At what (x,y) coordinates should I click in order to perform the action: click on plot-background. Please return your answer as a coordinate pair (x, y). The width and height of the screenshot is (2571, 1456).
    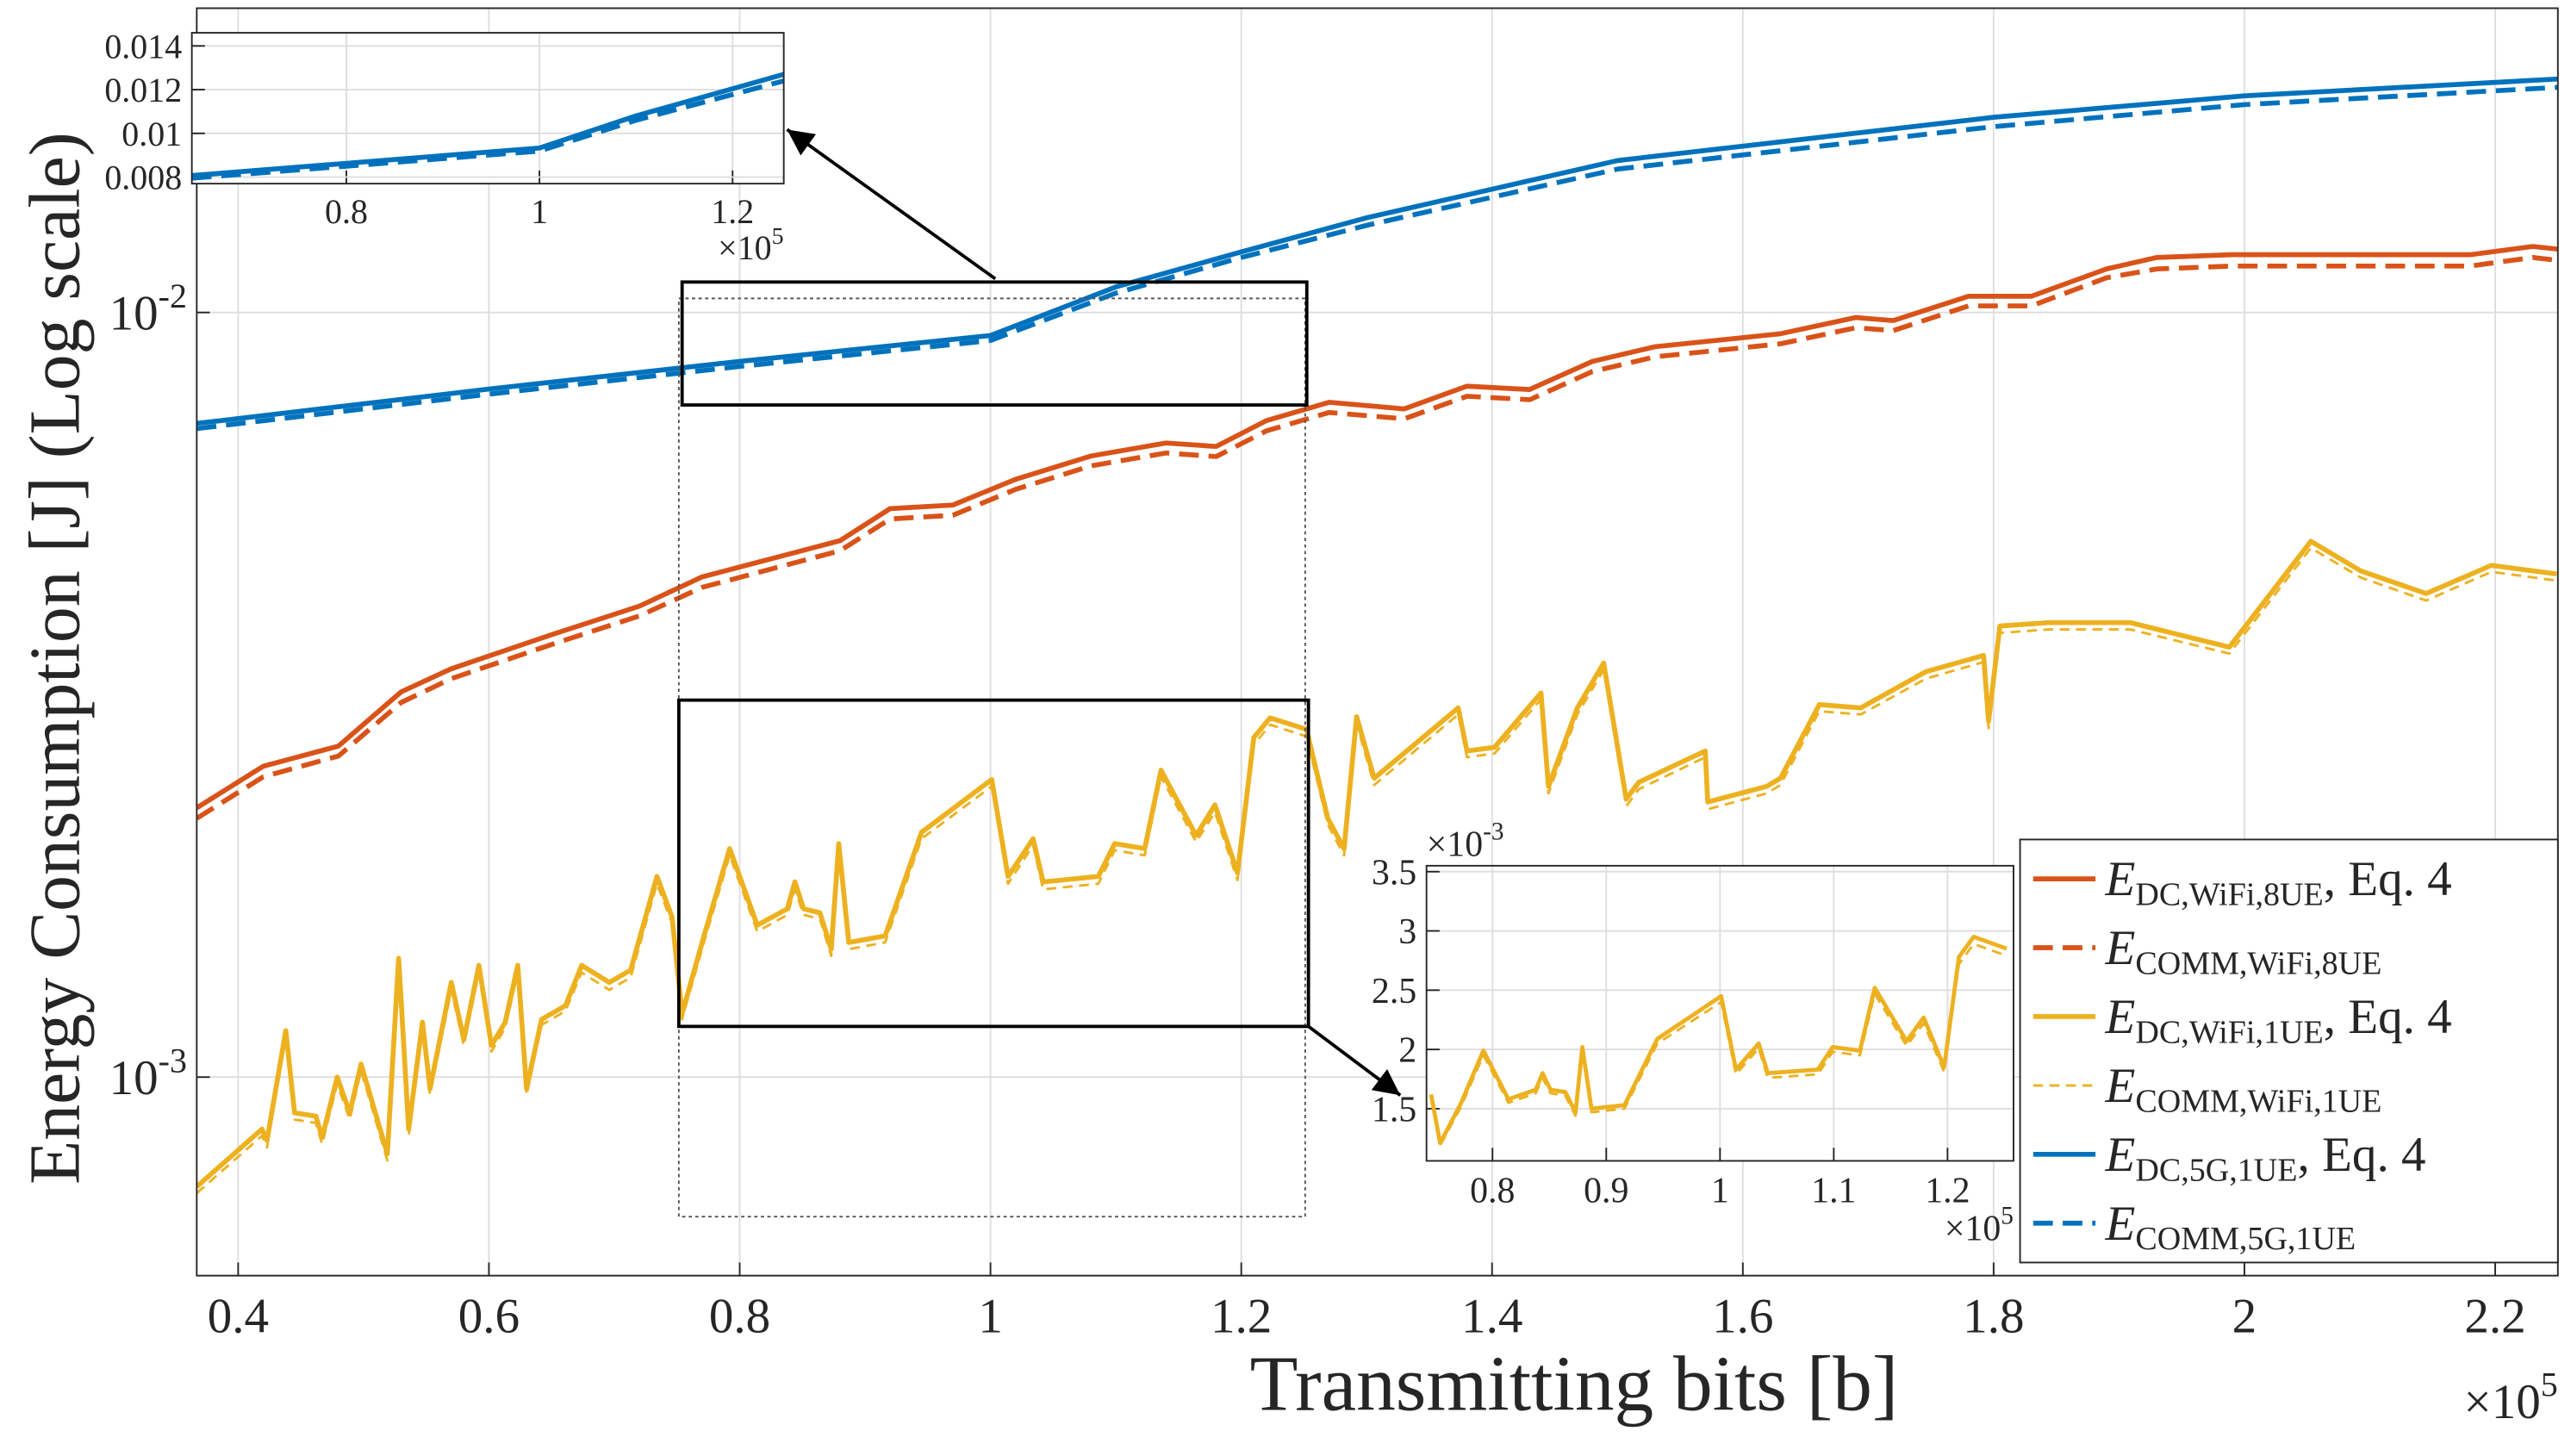
    Looking at the image, I should click on (487, 109).